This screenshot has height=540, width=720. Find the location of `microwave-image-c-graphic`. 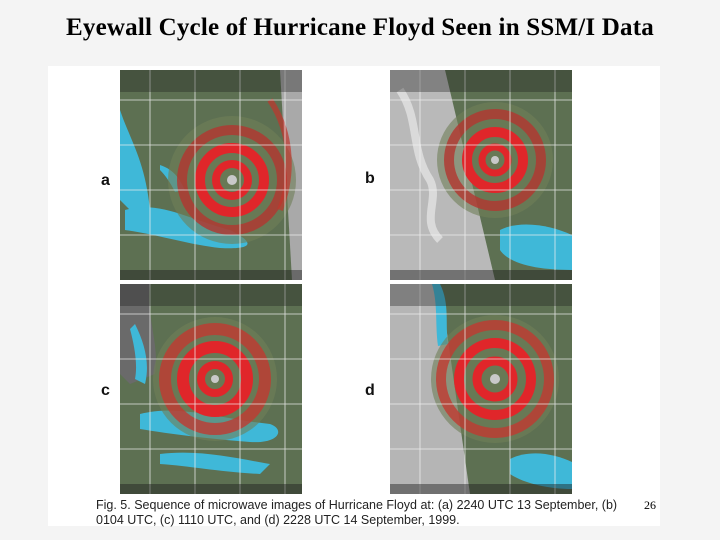

microwave-image-c-graphic is located at coordinates (211, 389).